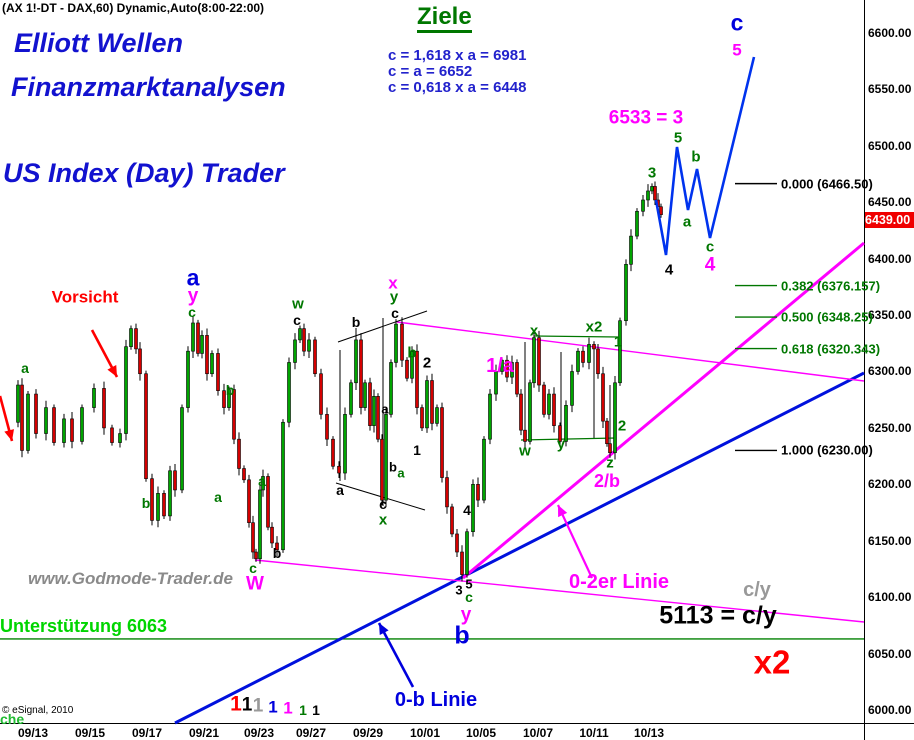 The image size is (914, 740). Describe the element at coordinates (99, 43) in the screenshot. I see `brand-line-1: Elliott Wellen` at that location.